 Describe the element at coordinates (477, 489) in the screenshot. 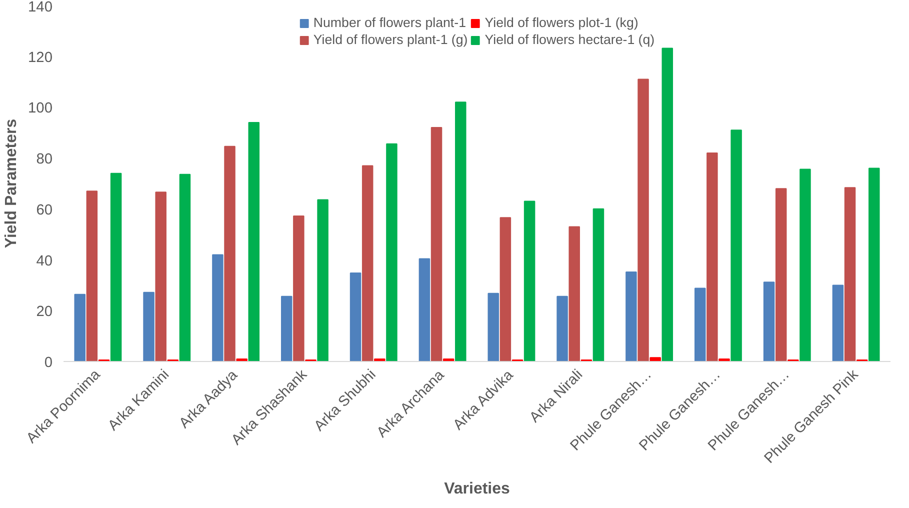

I see `x-axis-title: Varieties` at that location.